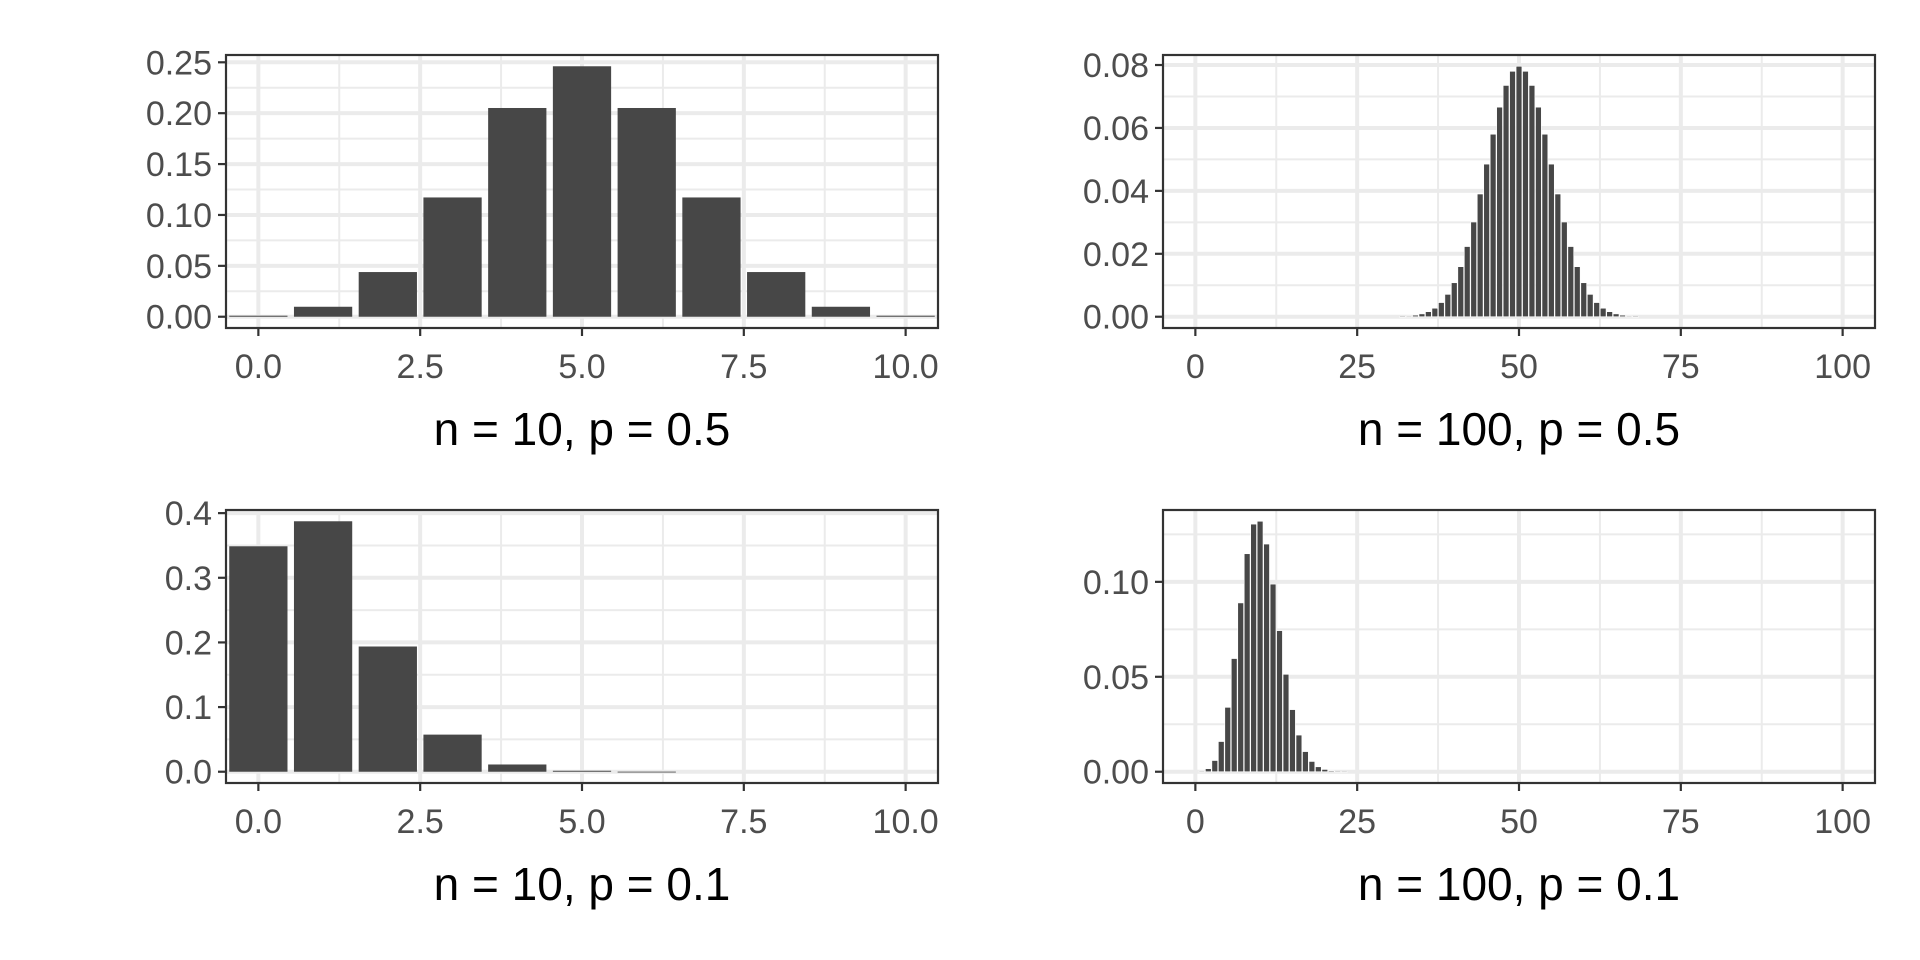  I want to click on y-tick-label: 0.1, so click(188, 708).